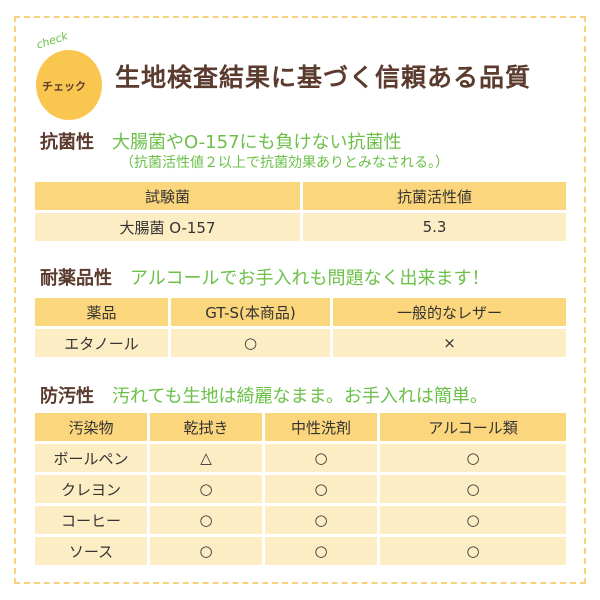 The width and height of the screenshot is (600, 600). What do you see at coordinates (449, 343) in the screenshot?
I see `cell: ×` at bounding box center [449, 343].